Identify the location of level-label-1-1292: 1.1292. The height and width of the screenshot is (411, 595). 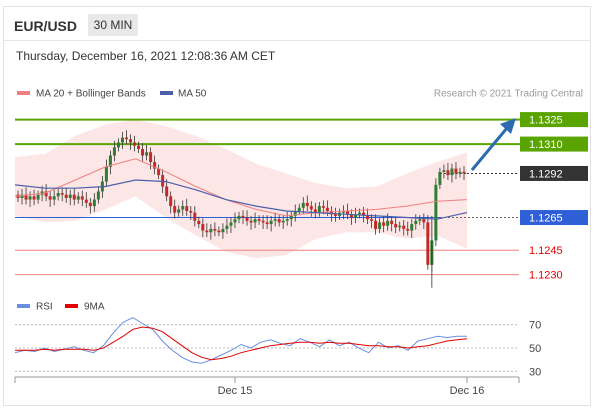
(546, 174).